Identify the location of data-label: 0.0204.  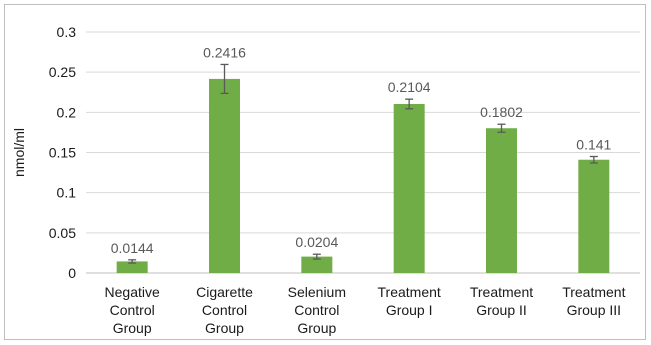
(316, 242).